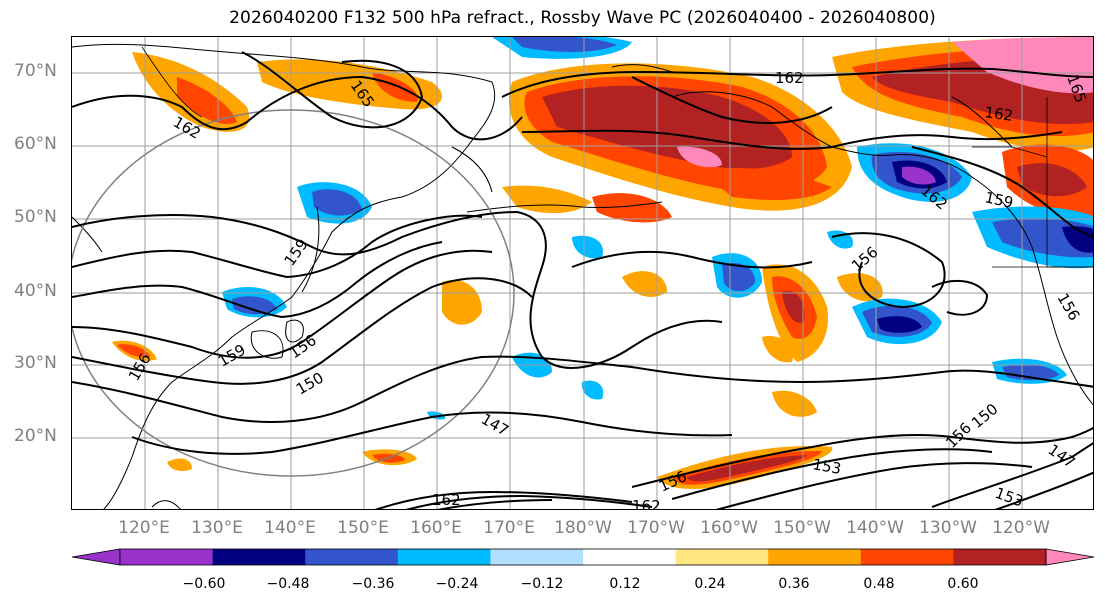 The image size is (1105, 604). I want to click on colorbar-svg, so click(583, 557).